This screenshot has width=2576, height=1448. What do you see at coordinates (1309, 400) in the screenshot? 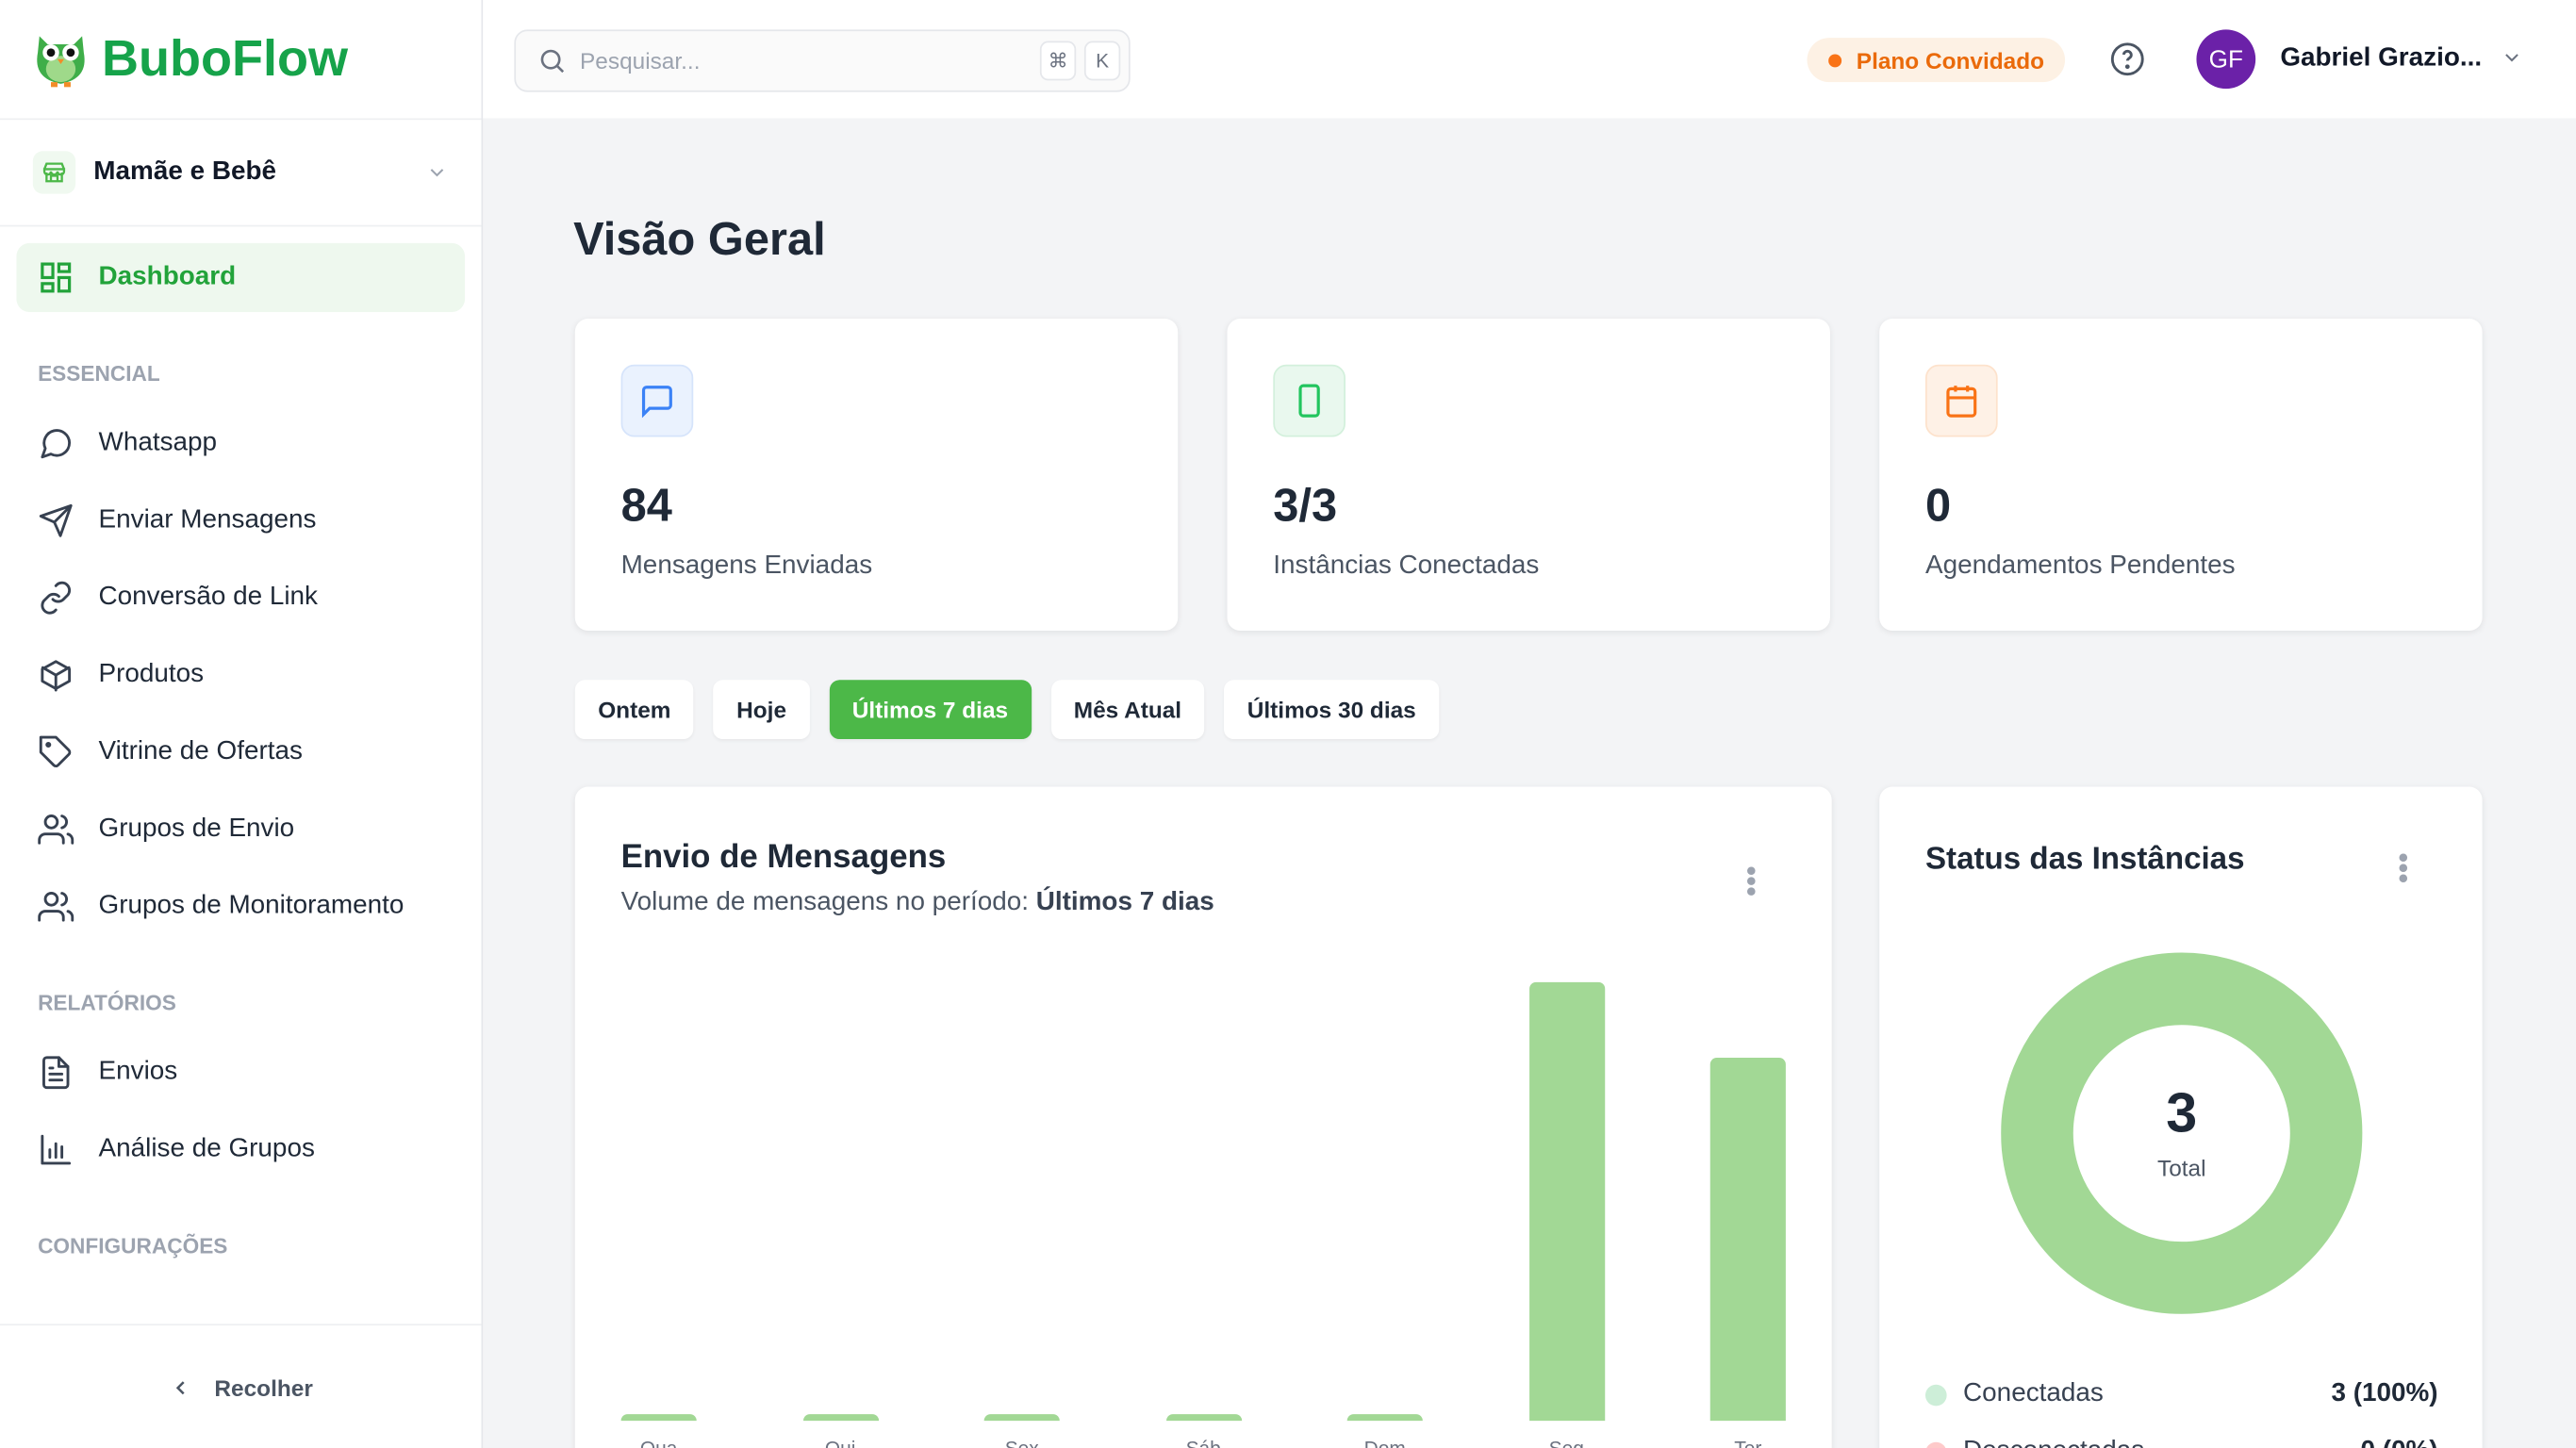
I see `smartphone-icon` at bounding box center [1309, 400].